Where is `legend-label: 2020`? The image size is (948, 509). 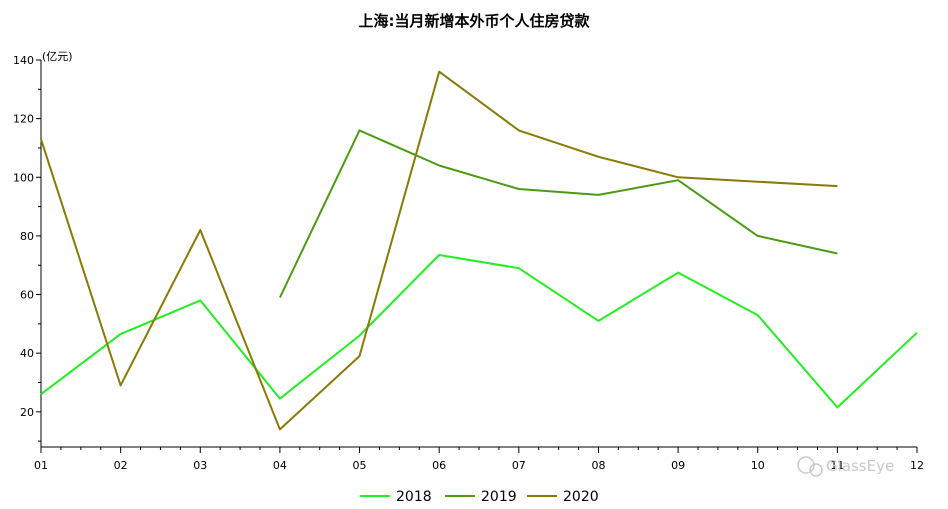 legend-label: 2020 is located at coordinates (581, 497).